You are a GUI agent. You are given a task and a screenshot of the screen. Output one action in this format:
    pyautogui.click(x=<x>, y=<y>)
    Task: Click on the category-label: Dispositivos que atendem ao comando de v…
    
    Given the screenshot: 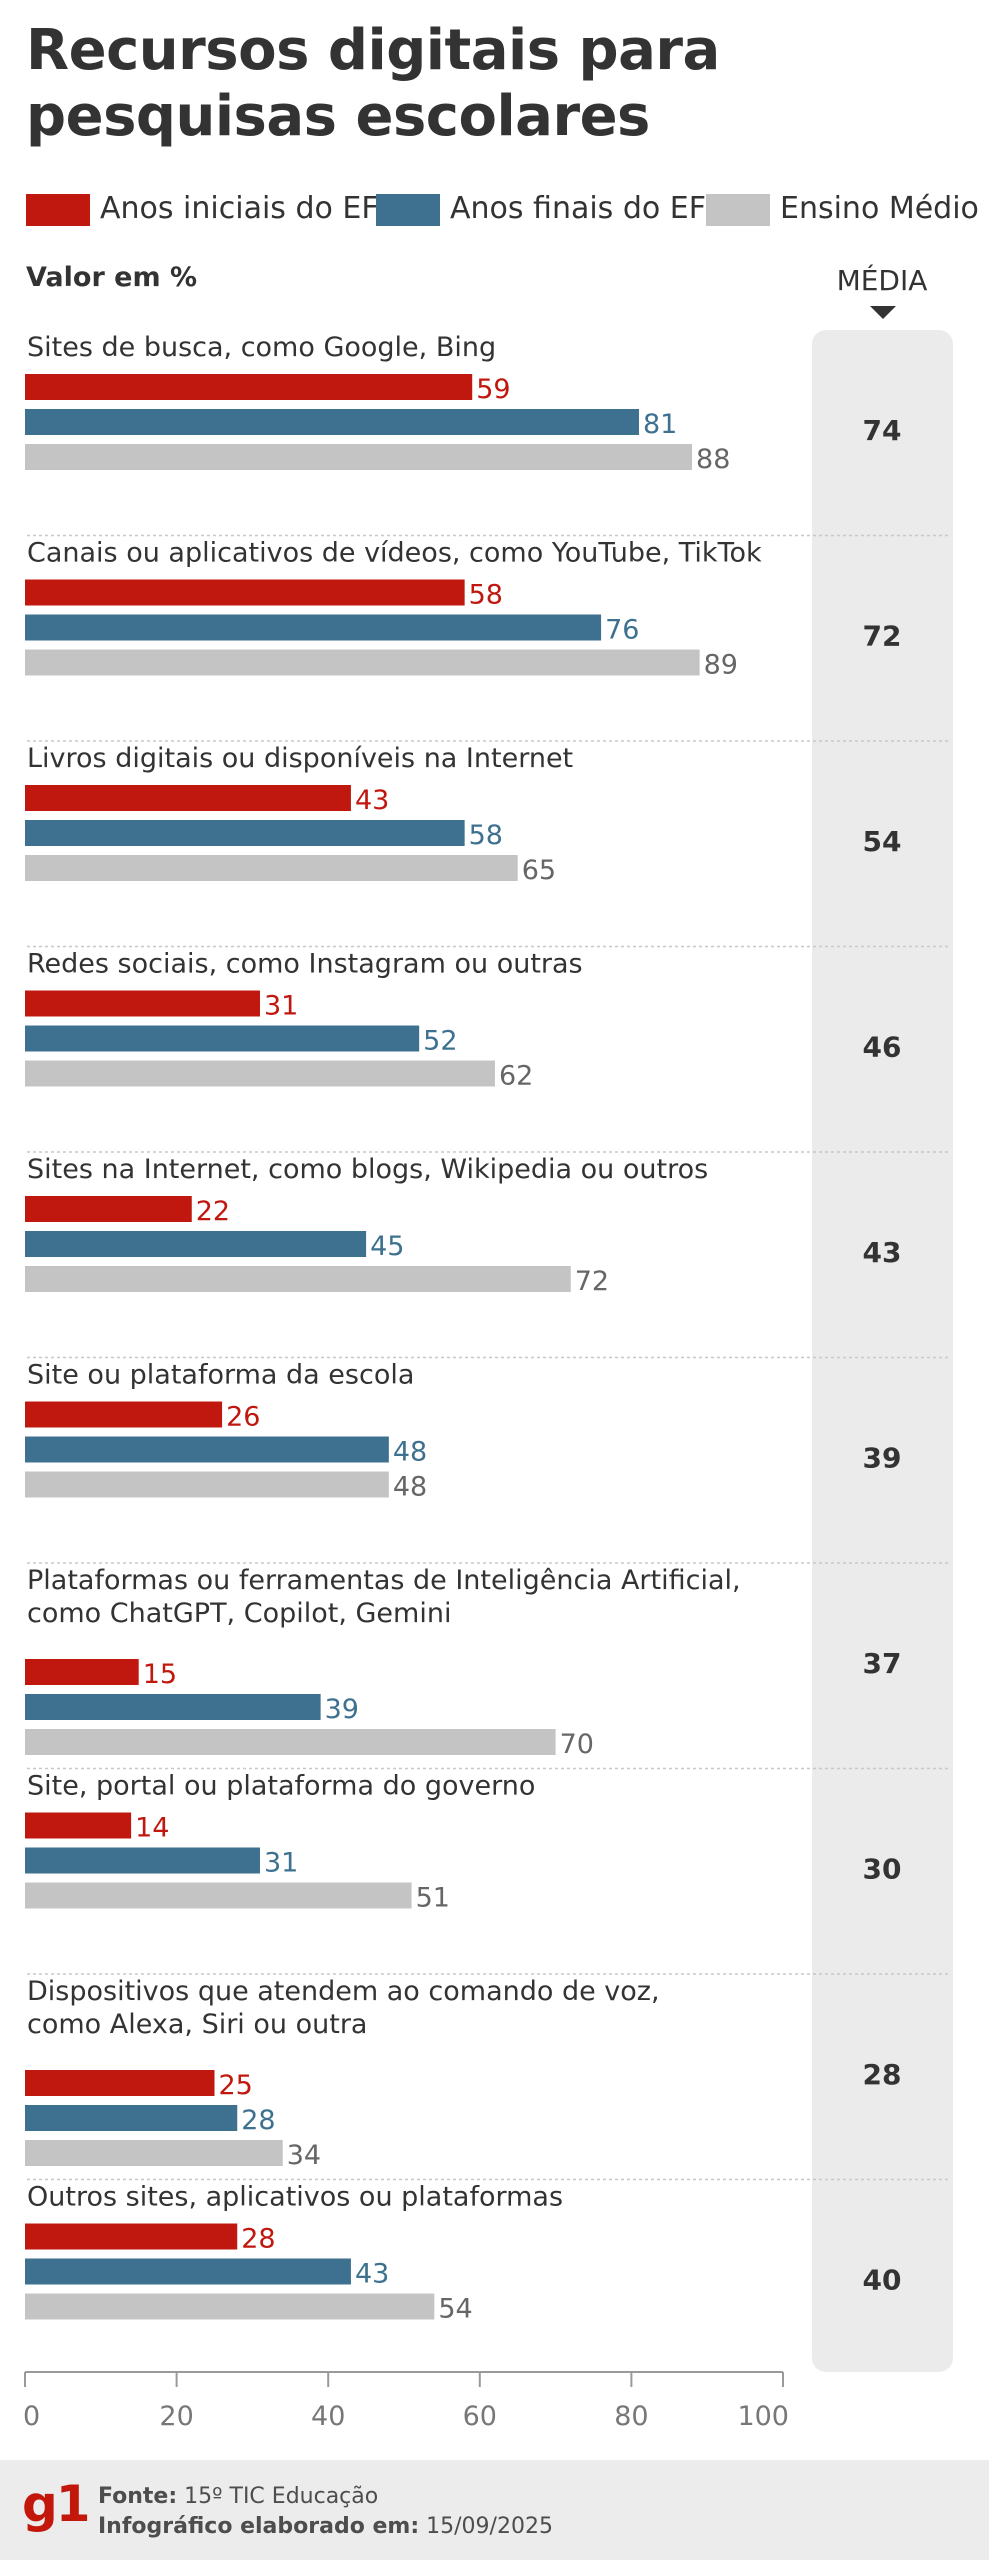 What is the action you would take?
    pyautogui.click(x=343, y=1991)
    